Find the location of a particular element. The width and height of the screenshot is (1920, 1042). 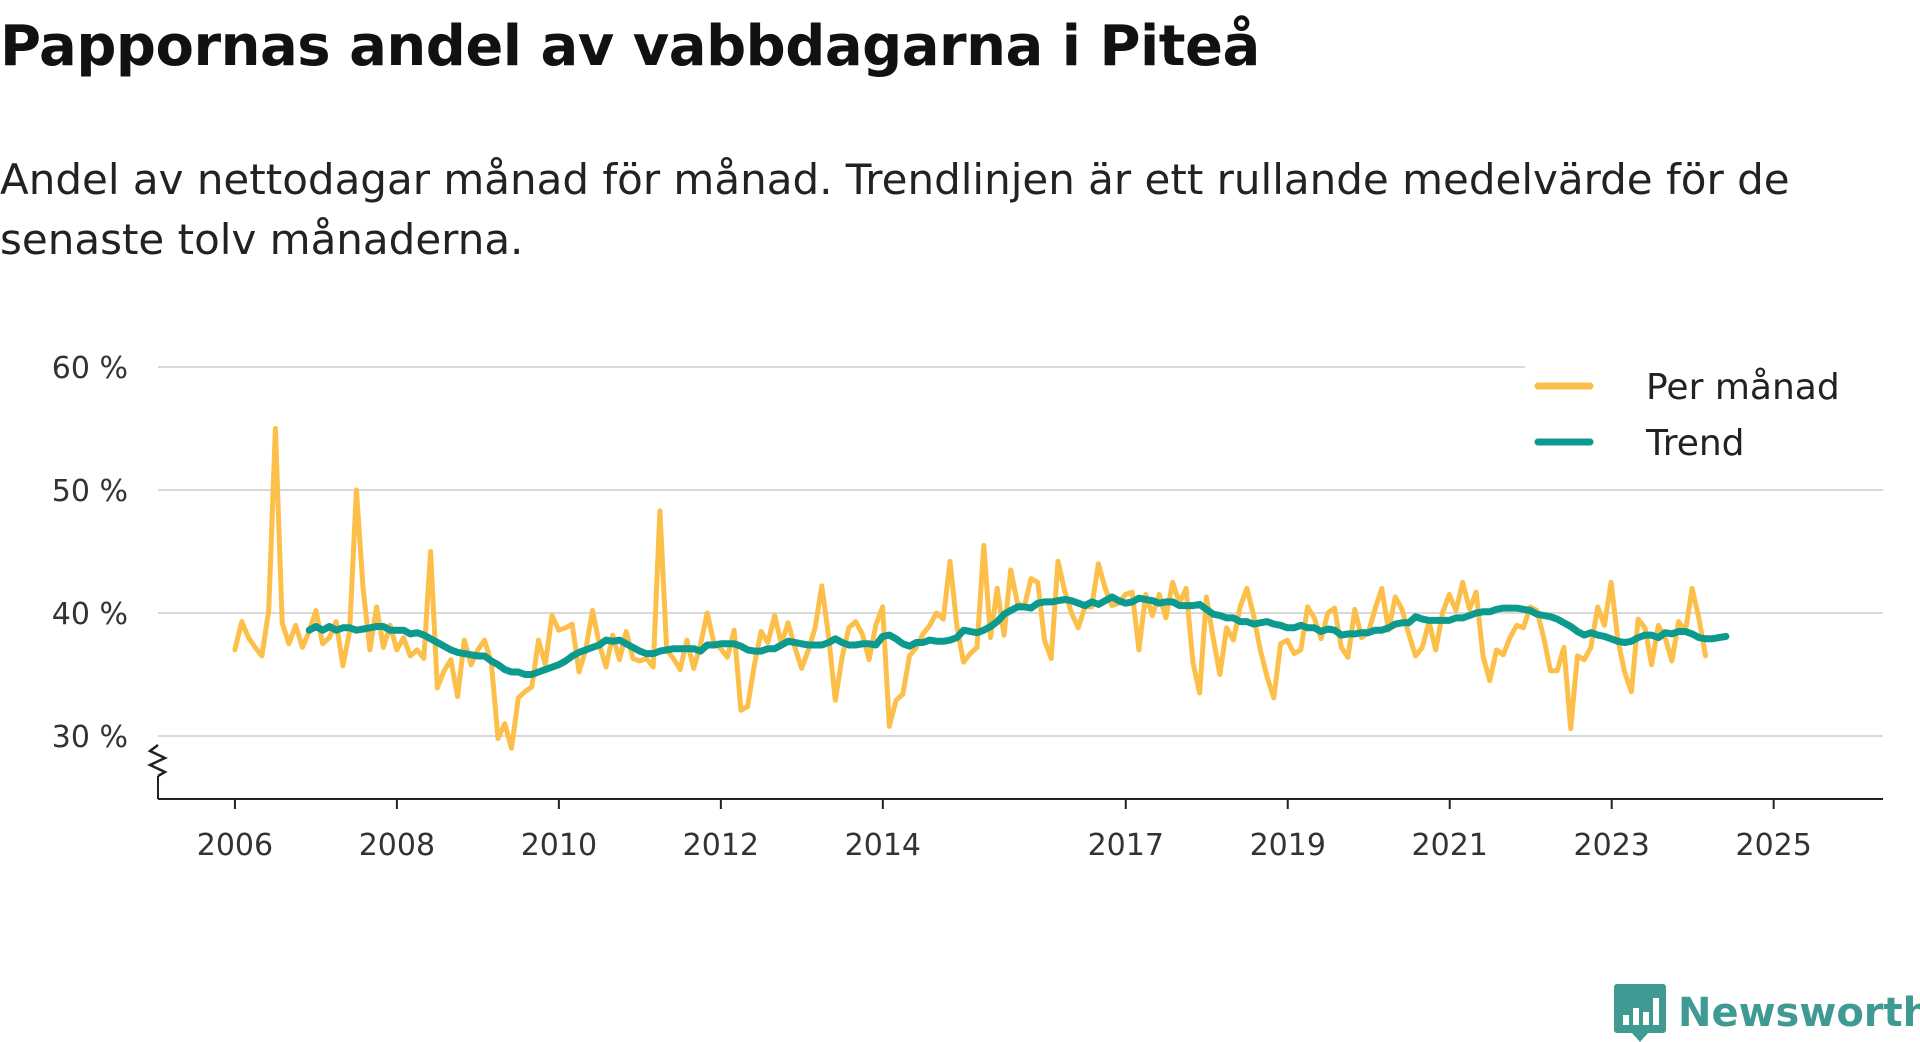

x-tick-label: 2008 is located at coordinates (397, 845).